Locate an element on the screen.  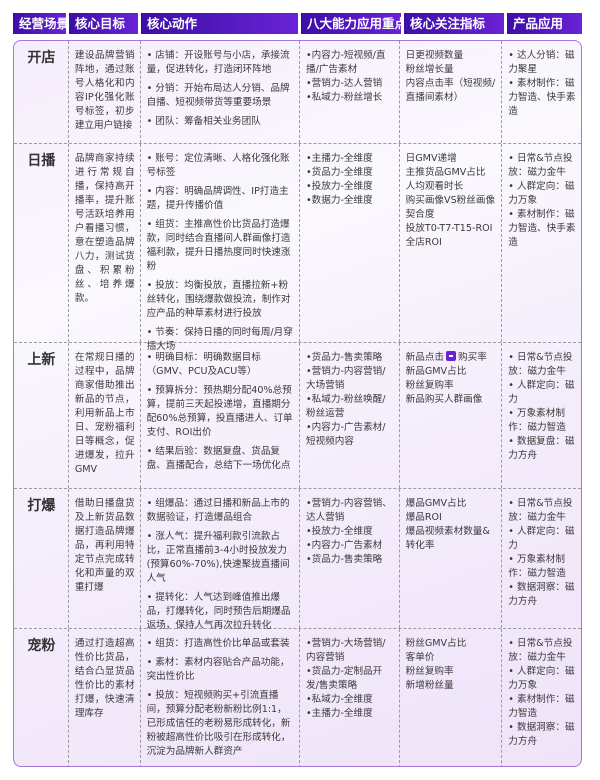
product-item: • 达人分销：磁力聚星 is located at coordinates (541, 62).